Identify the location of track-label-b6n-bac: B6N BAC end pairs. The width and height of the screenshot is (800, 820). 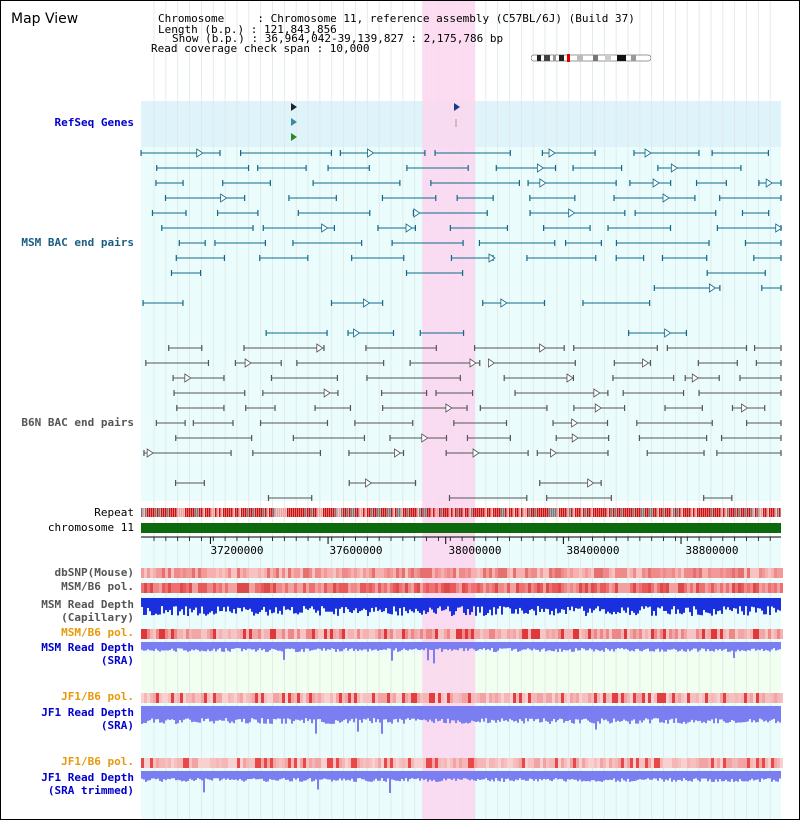
(77, 422).